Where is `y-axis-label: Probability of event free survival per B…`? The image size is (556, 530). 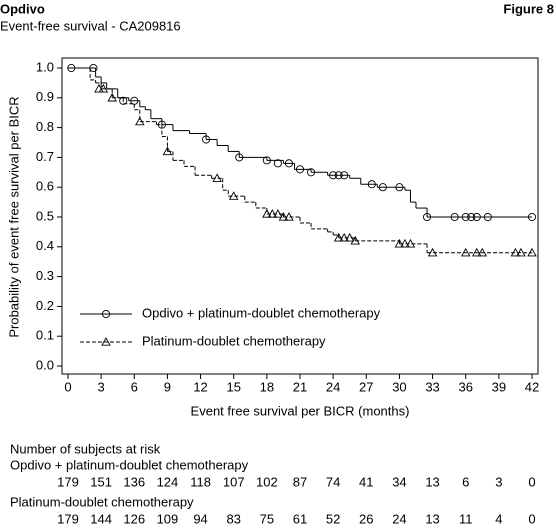
y-axis-label: Probability of event free survival per B… is located at coordinates (13, 216).